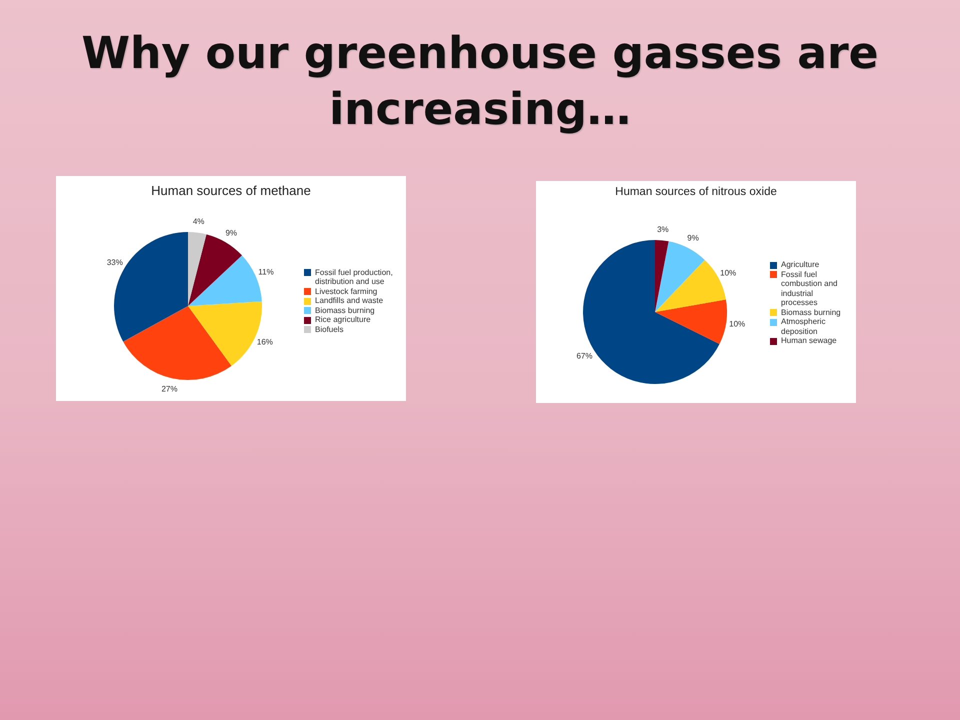 The height and width of the screenshot is (720, 960). I want to click on data-label: 33%, so click(114, 263).